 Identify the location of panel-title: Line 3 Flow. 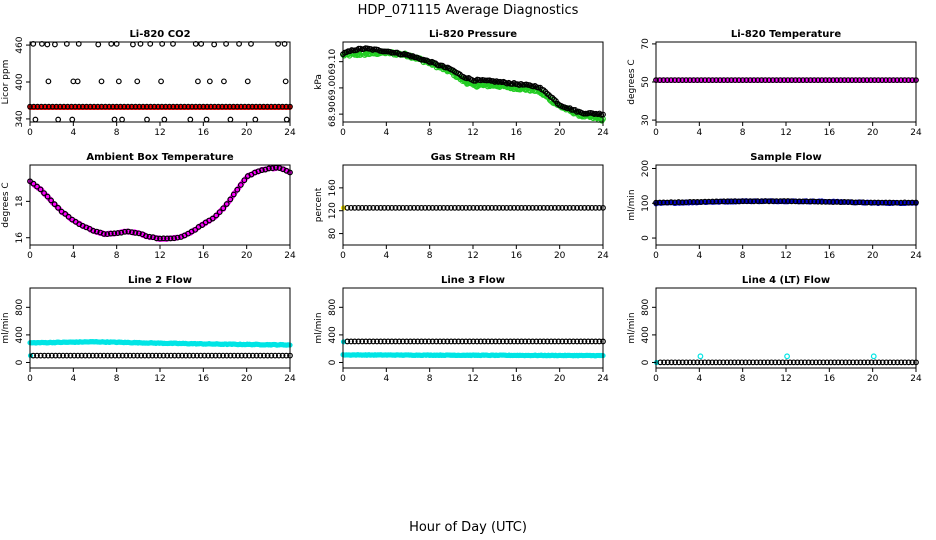
(473, 280).